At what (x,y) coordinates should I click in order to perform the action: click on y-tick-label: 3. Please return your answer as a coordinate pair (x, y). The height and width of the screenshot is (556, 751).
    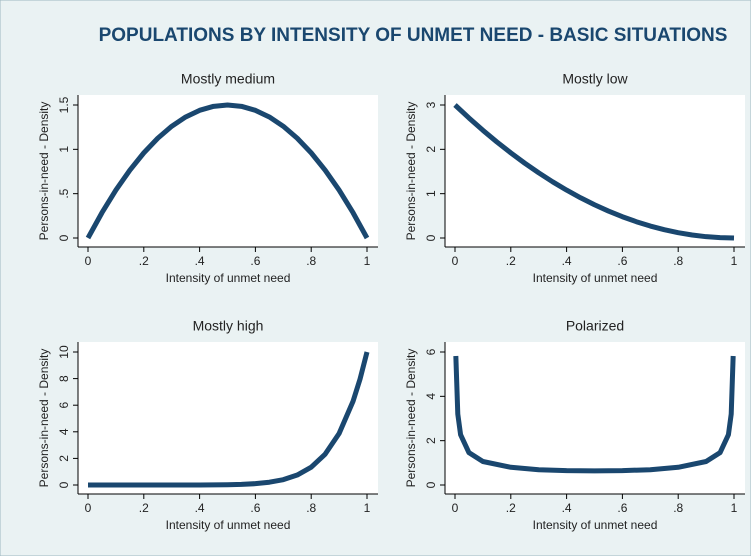
    Looking at the image, I should click on (431, 104).